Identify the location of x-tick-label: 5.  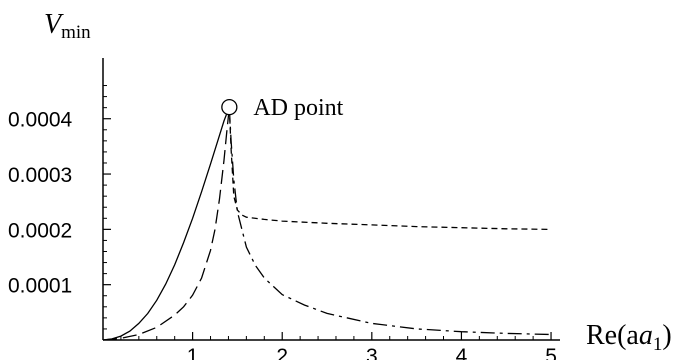
(551, 352).